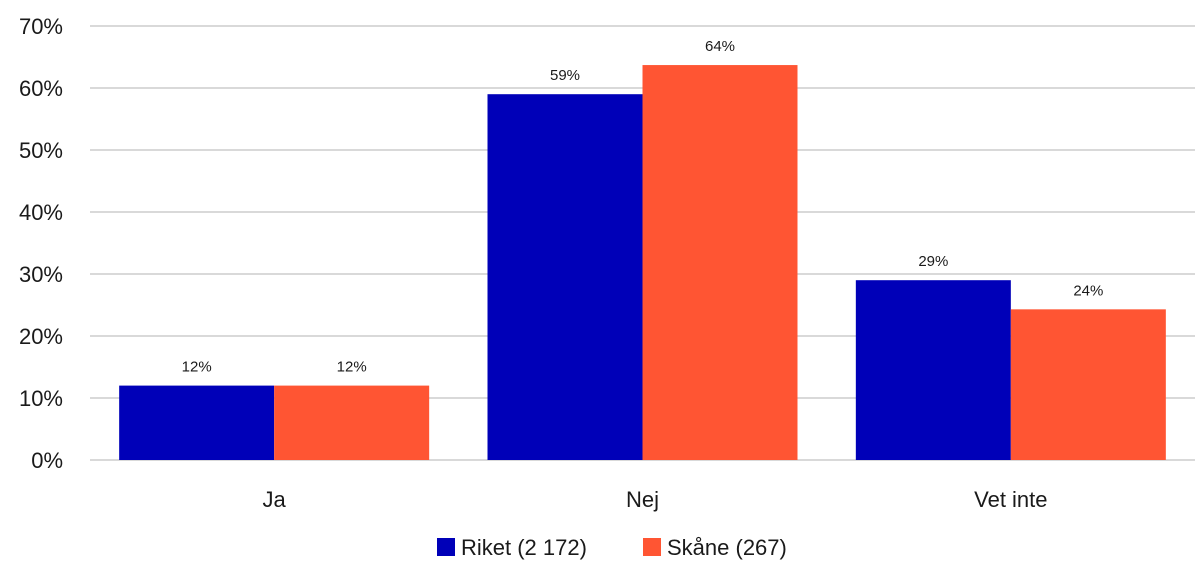  I want to click on y-tick-label: 50%, so click(41, 150).